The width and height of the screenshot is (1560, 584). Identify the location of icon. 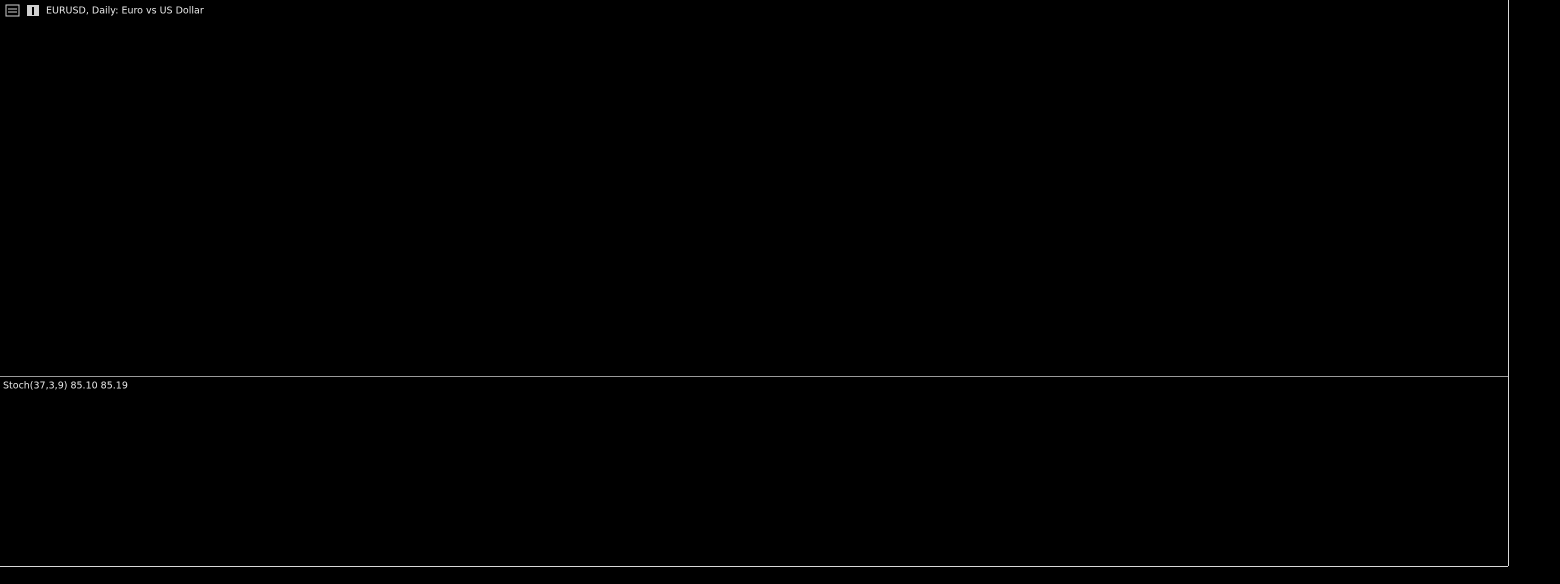
(12, 10).